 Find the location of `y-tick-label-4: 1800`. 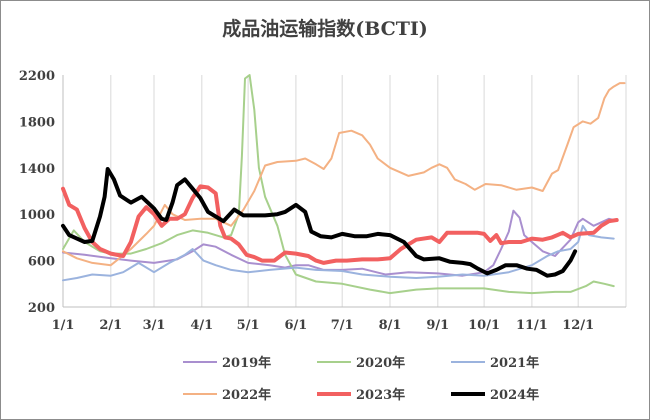

y-tick-label-4: 1800 is located at coordinates (37, 122).